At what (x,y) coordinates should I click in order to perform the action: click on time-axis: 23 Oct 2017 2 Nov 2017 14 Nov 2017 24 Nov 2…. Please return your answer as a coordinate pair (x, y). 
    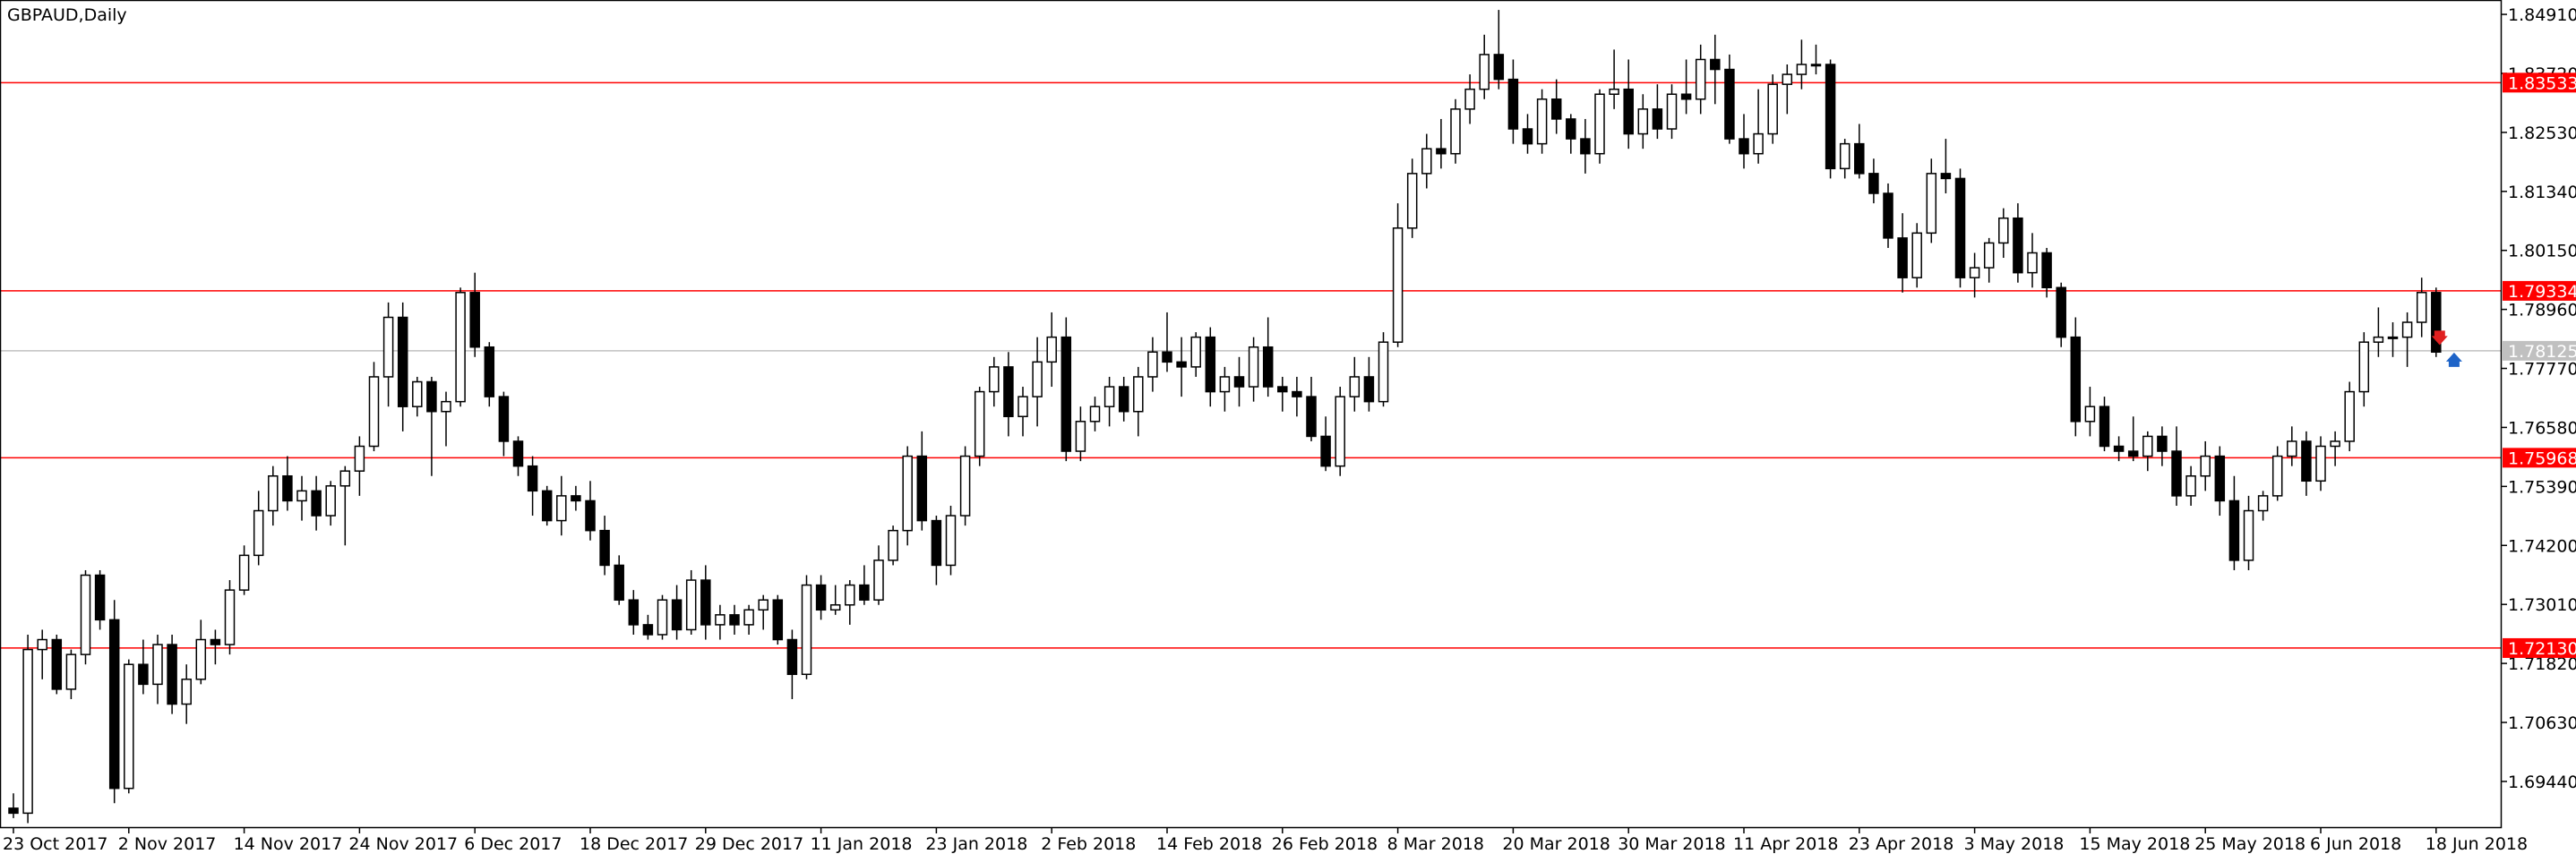
    Looking at the image, I should click on (1265, 841).